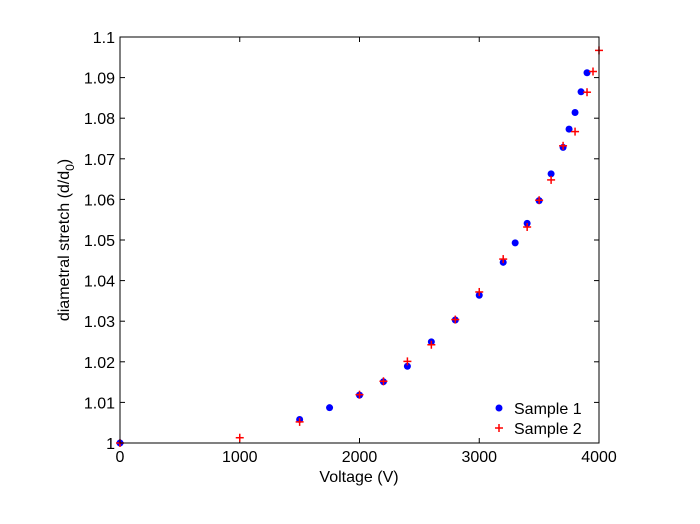  What do you see at coordinates (360, 457) in the screenshot?
I see `x-tick-label: 2000` at bounding box center [360, 457].